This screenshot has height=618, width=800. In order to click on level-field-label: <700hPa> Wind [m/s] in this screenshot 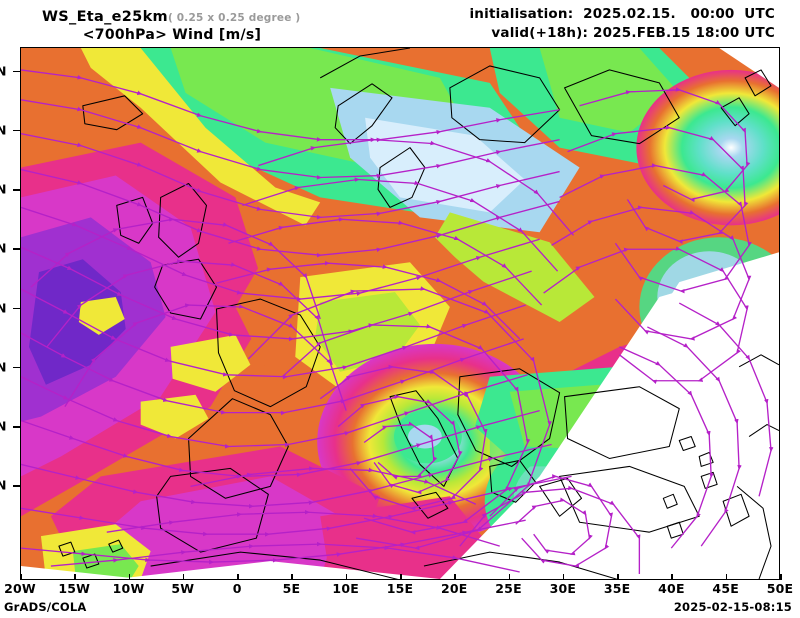, I will do `click(172, 35)`.